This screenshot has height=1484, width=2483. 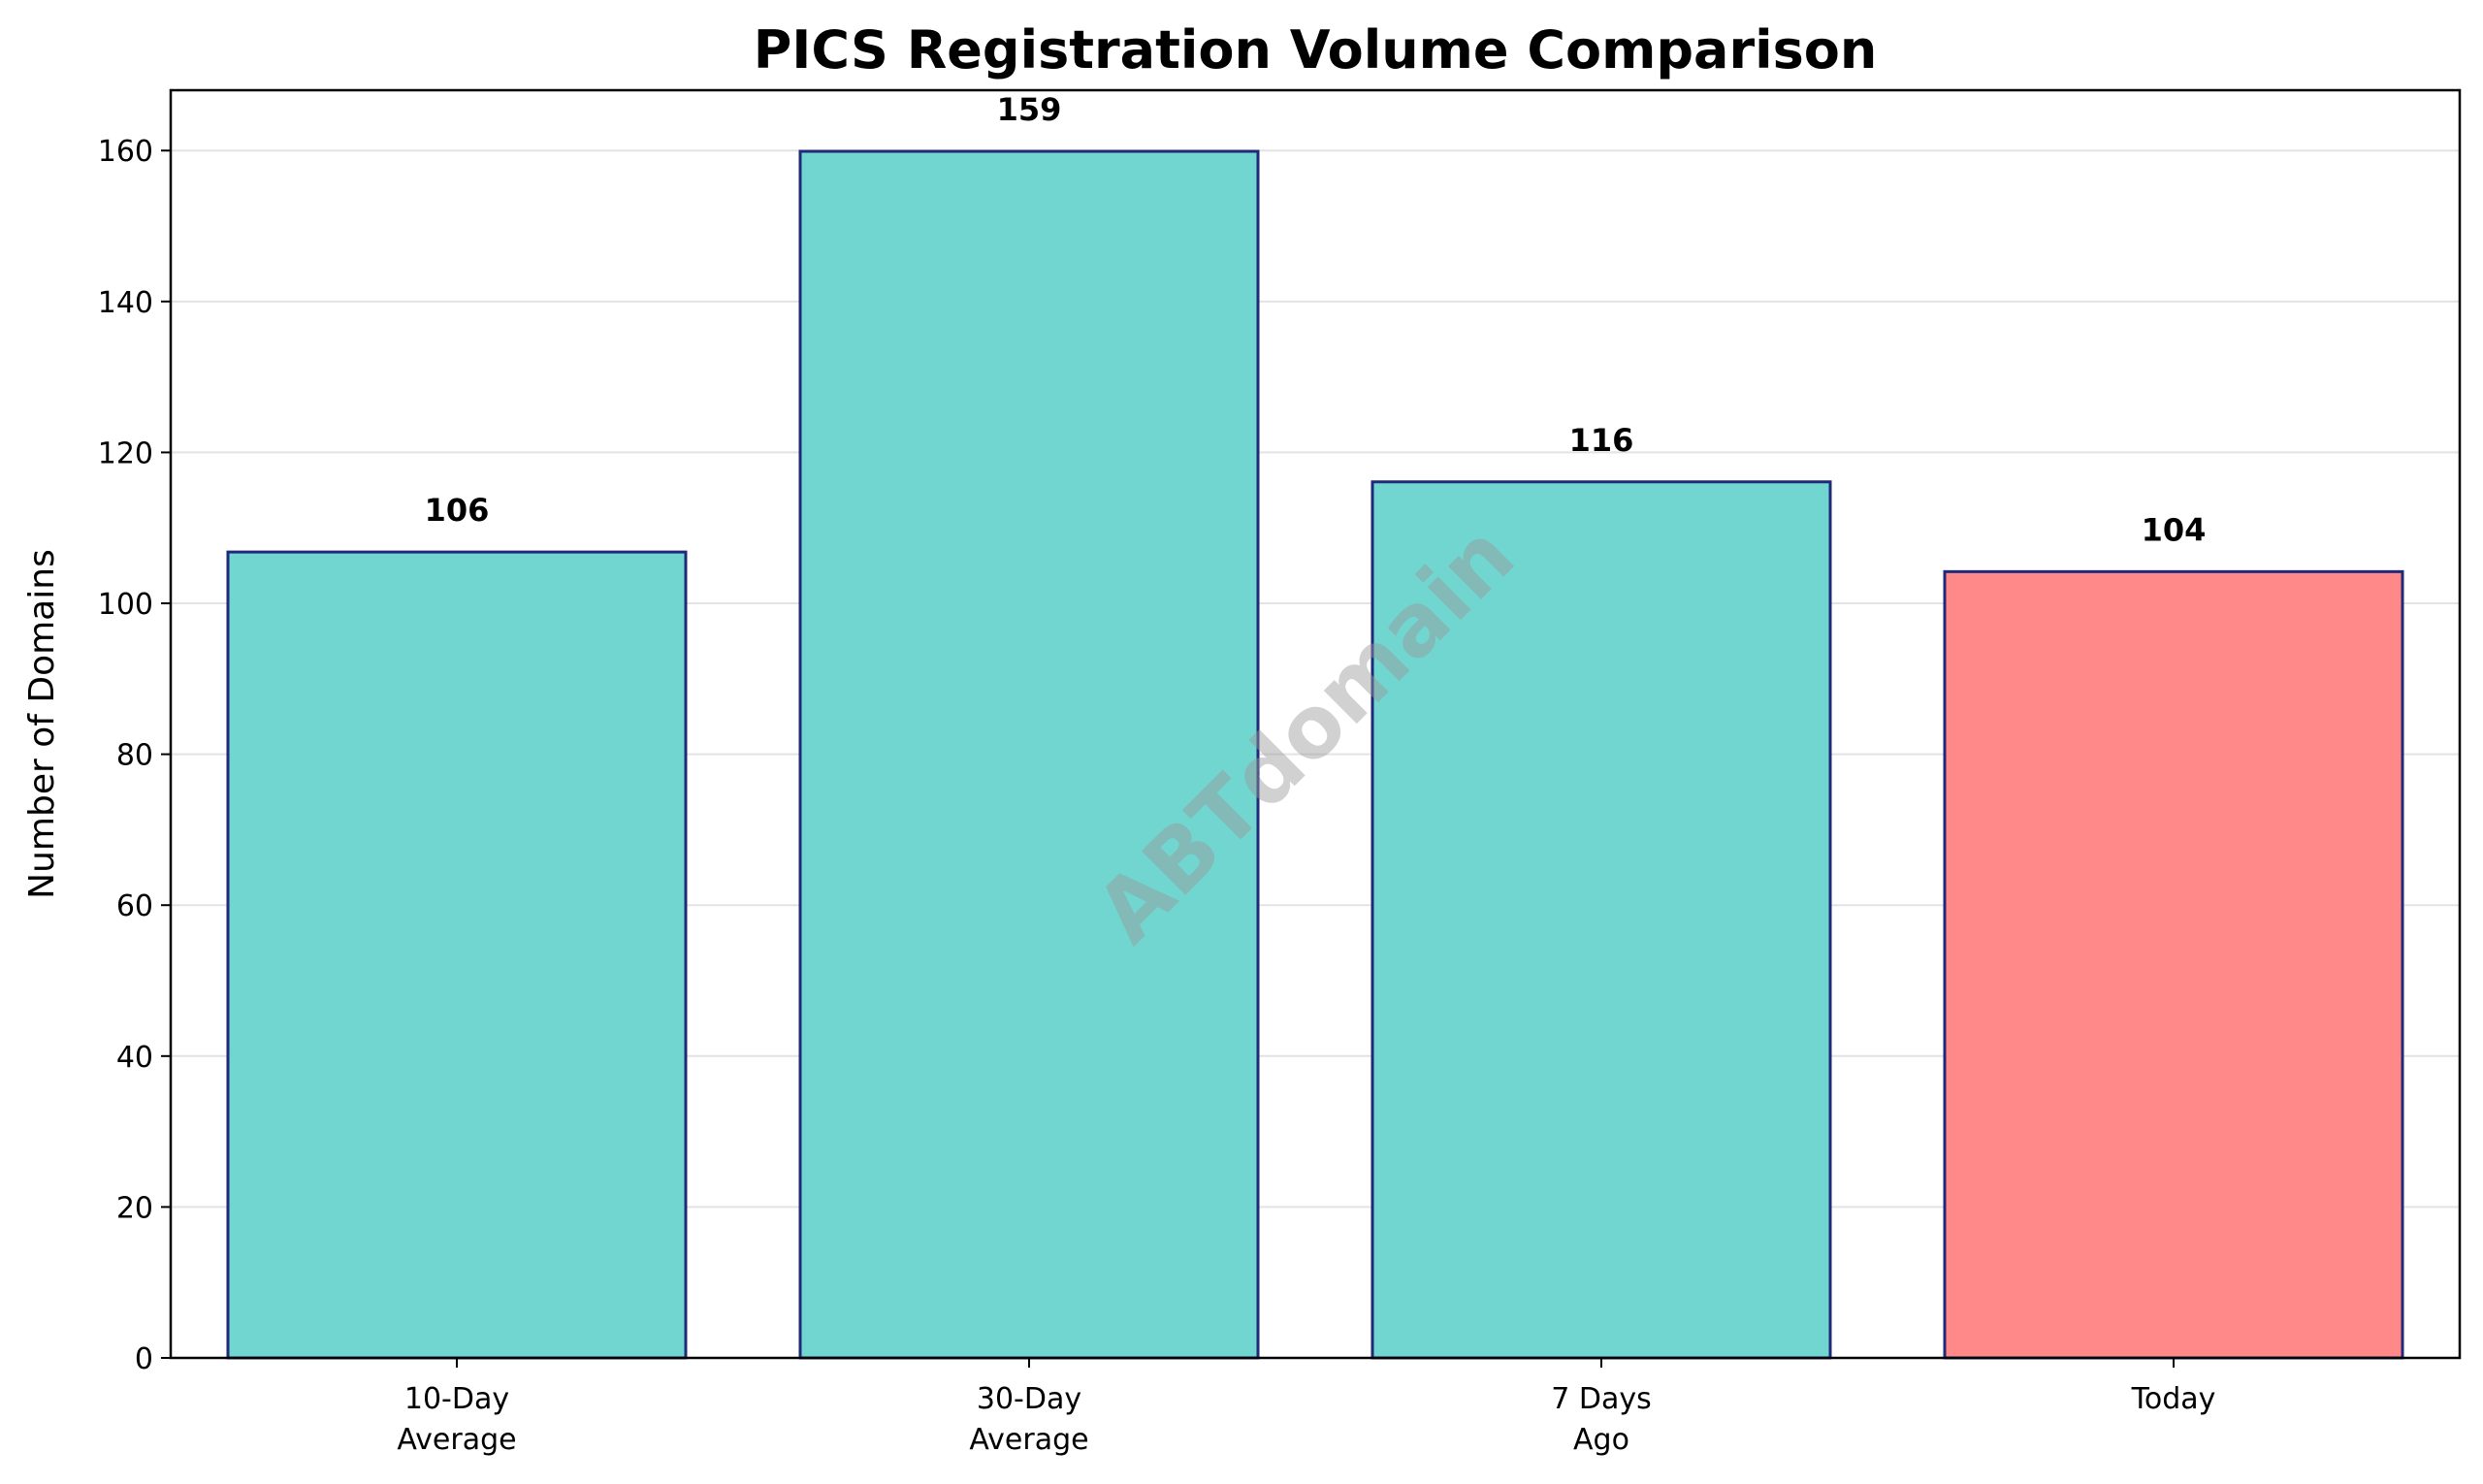 I want to click on bar-value-label: 106, so click(x=458, y=511).